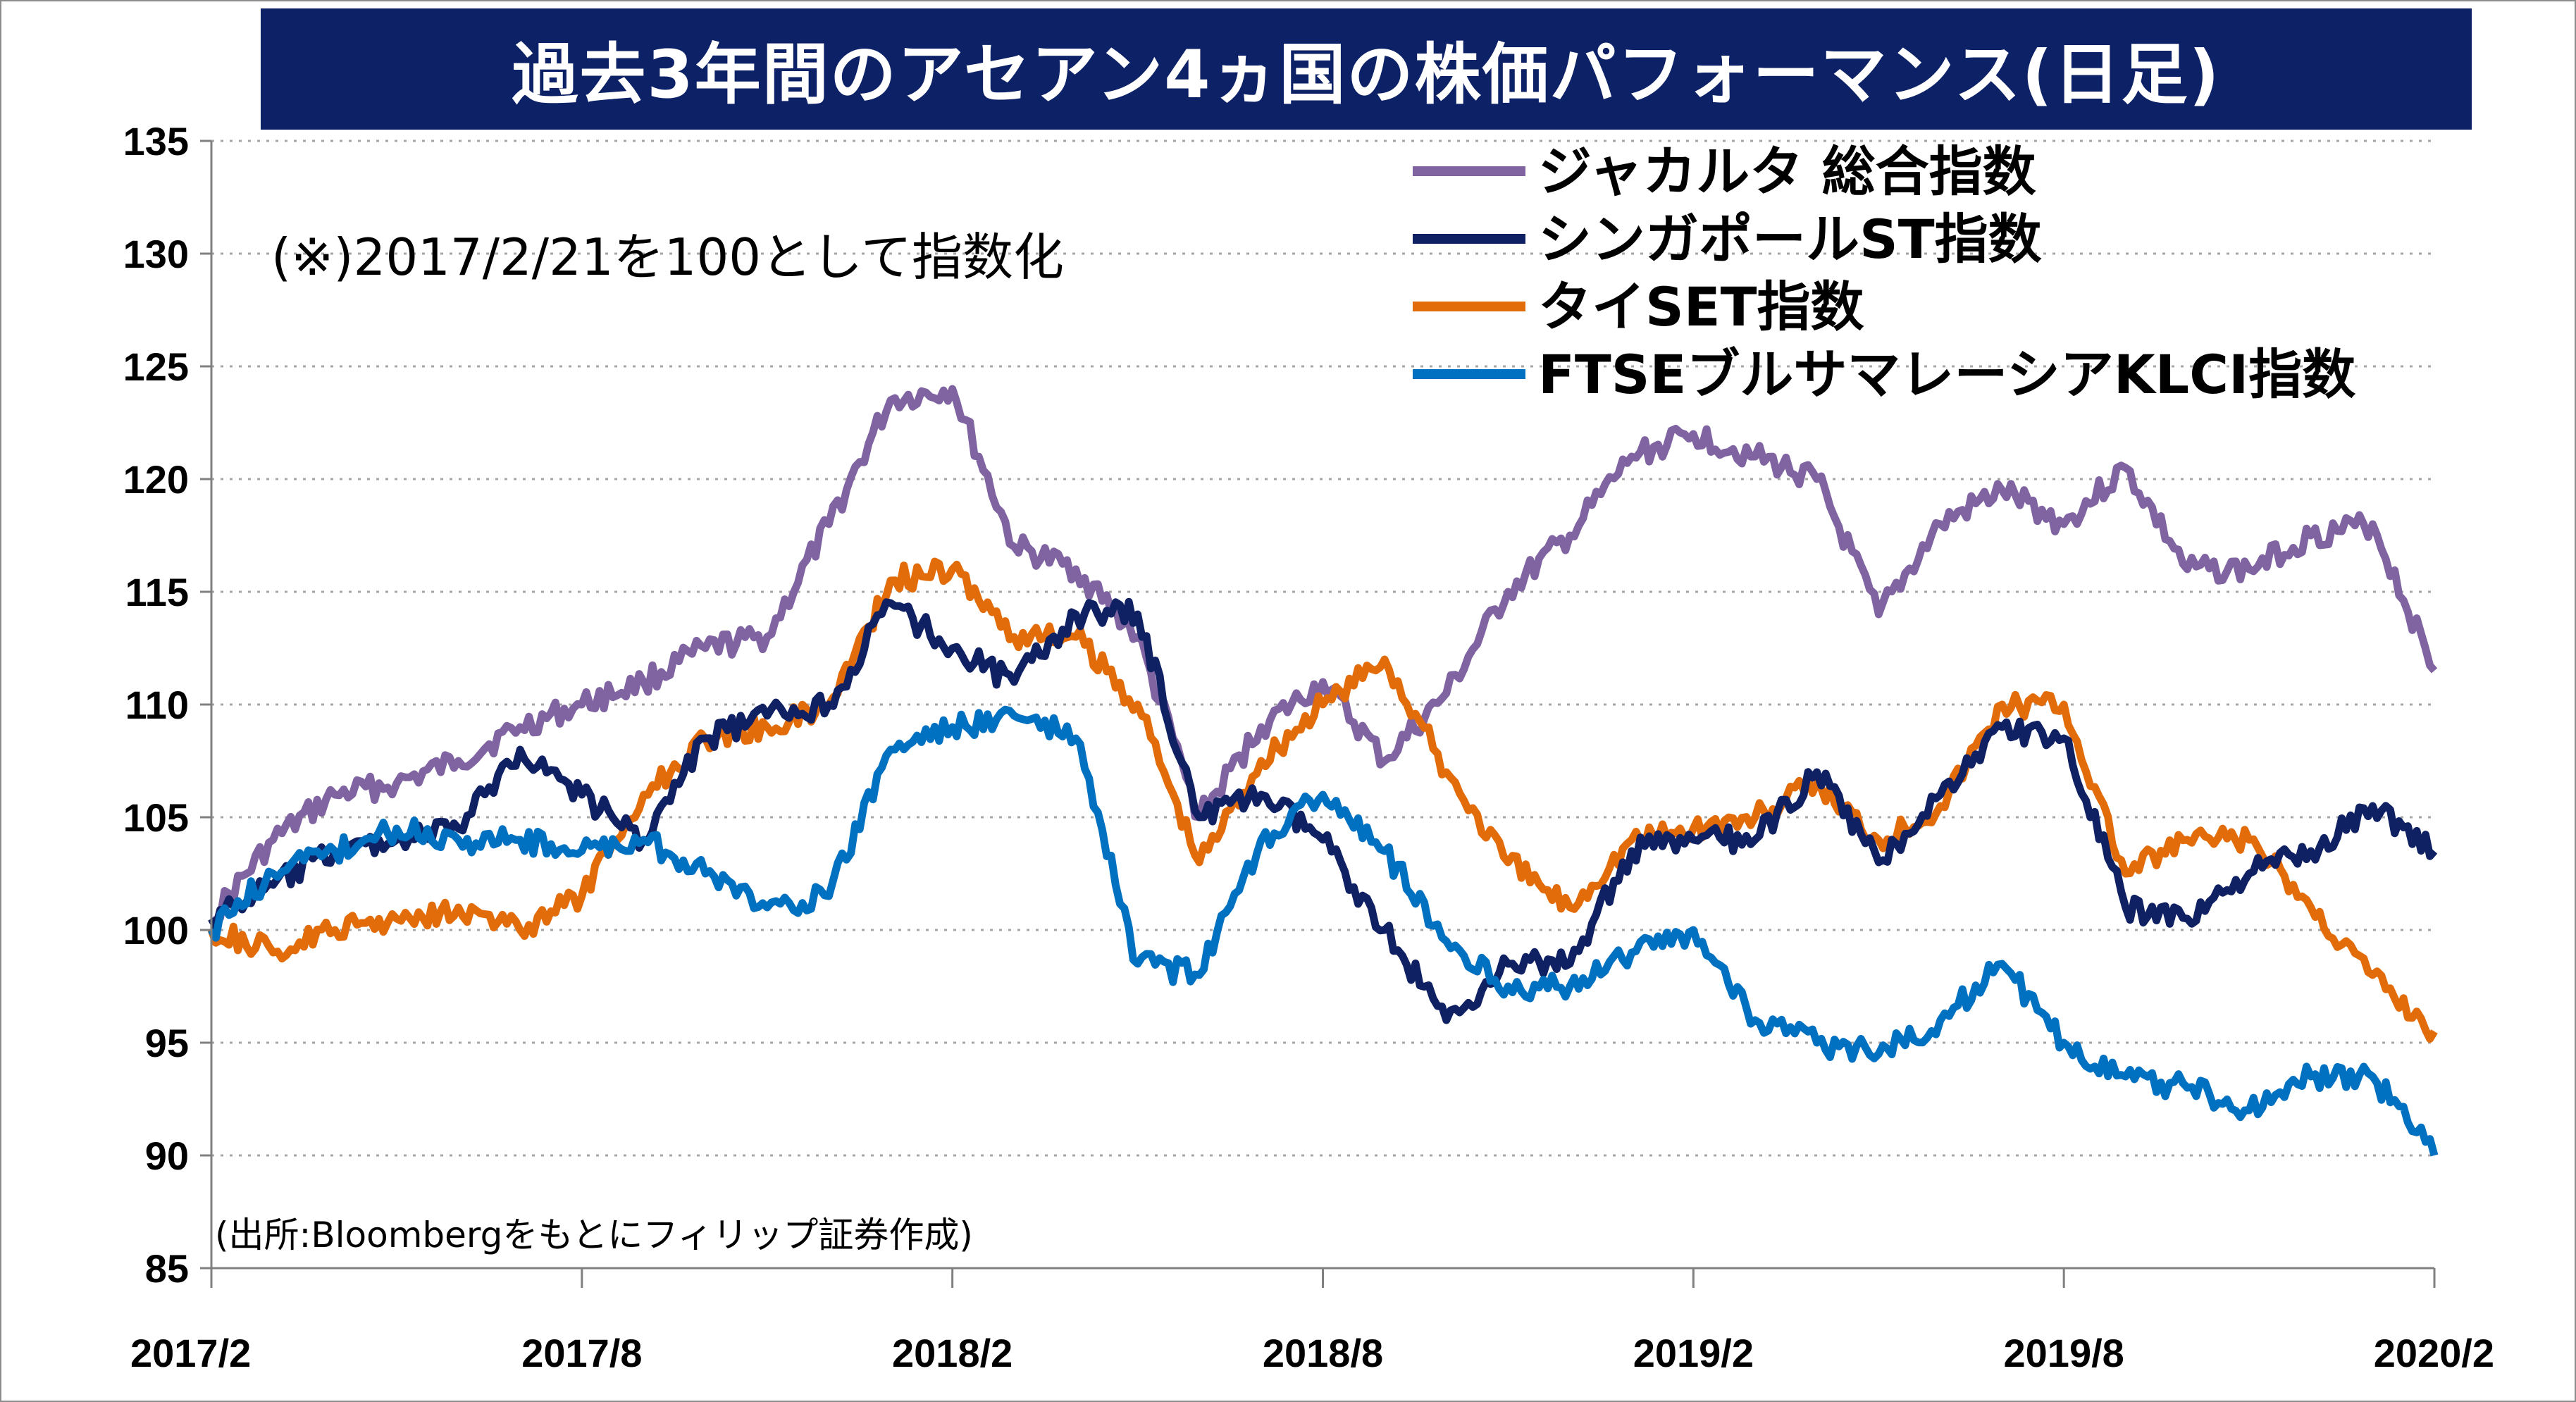 Image resolution: width=2576 pixels, height=1402 pixels. I want to click on x-tick-label: 2017/2, so click(191, 1353).